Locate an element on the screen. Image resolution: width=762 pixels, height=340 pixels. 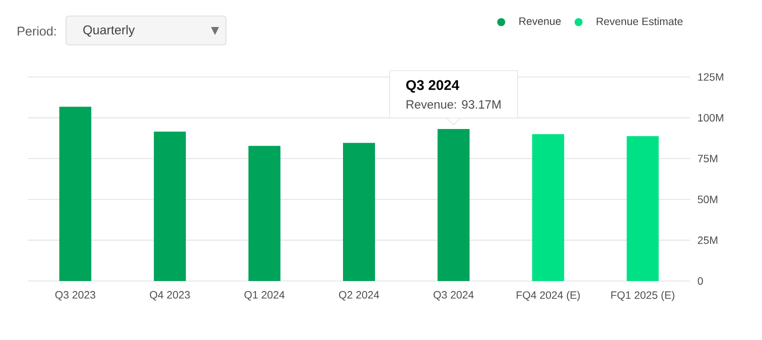
x-tick-label: Q2 2024 is located at coordinates (359, 295).